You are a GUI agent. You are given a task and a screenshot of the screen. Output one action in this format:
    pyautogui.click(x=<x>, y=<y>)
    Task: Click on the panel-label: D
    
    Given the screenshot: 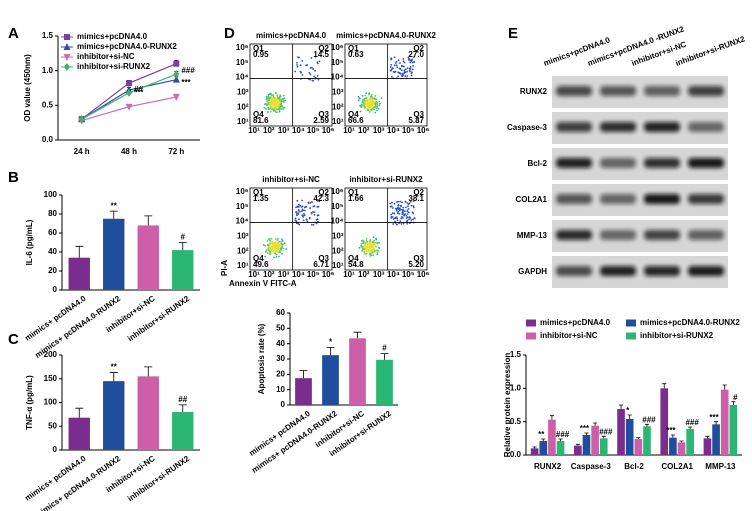 What is the action you would take?
    pyautogui.click(x=229, y=33)
    